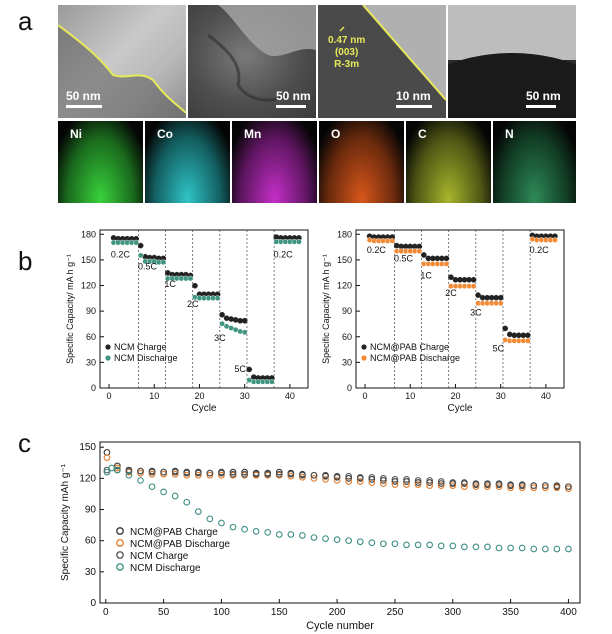  I want to click on c-x-tick-150: 150, so click(279, 612).